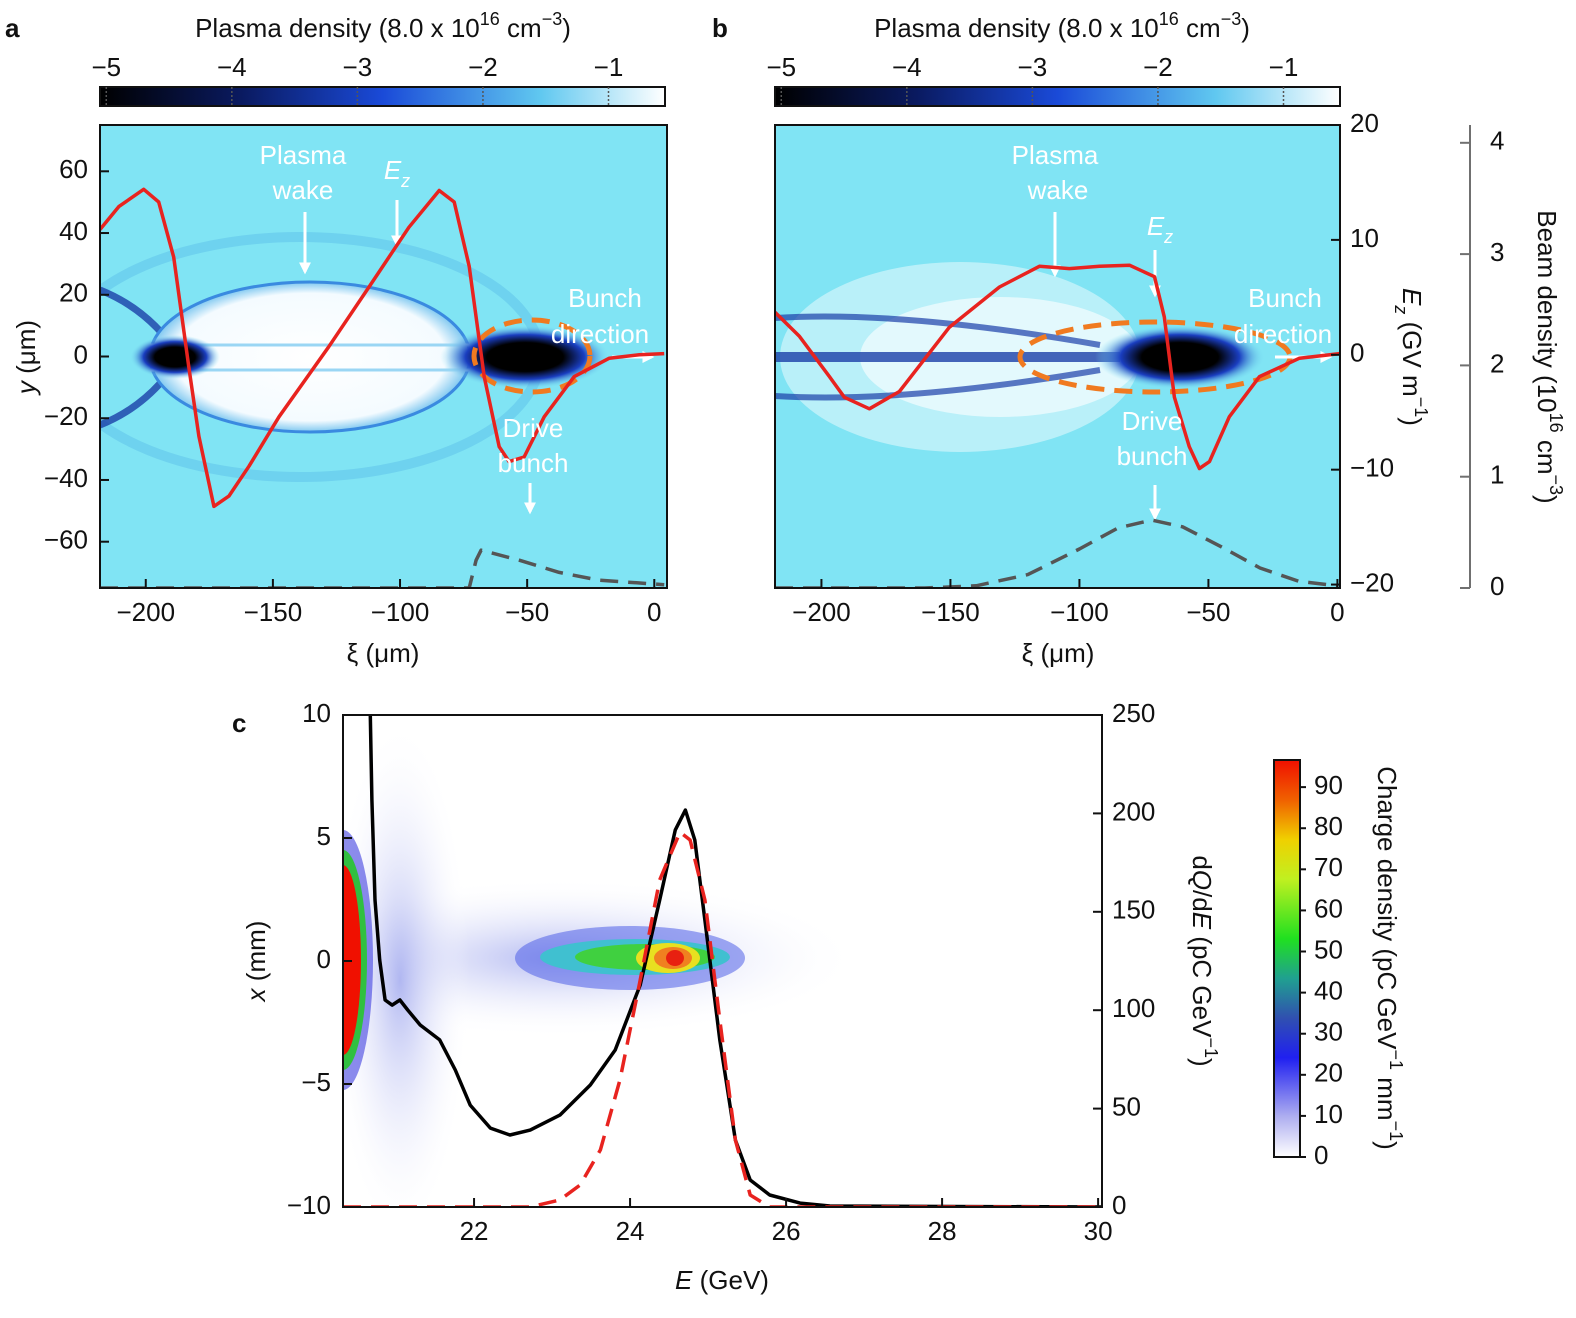 Image resolution: width=1576 pixels, height=1318 pixels. Describe the element at coordinates (1202, 880) in the screenshot. I see `text-part: Q` at that location.